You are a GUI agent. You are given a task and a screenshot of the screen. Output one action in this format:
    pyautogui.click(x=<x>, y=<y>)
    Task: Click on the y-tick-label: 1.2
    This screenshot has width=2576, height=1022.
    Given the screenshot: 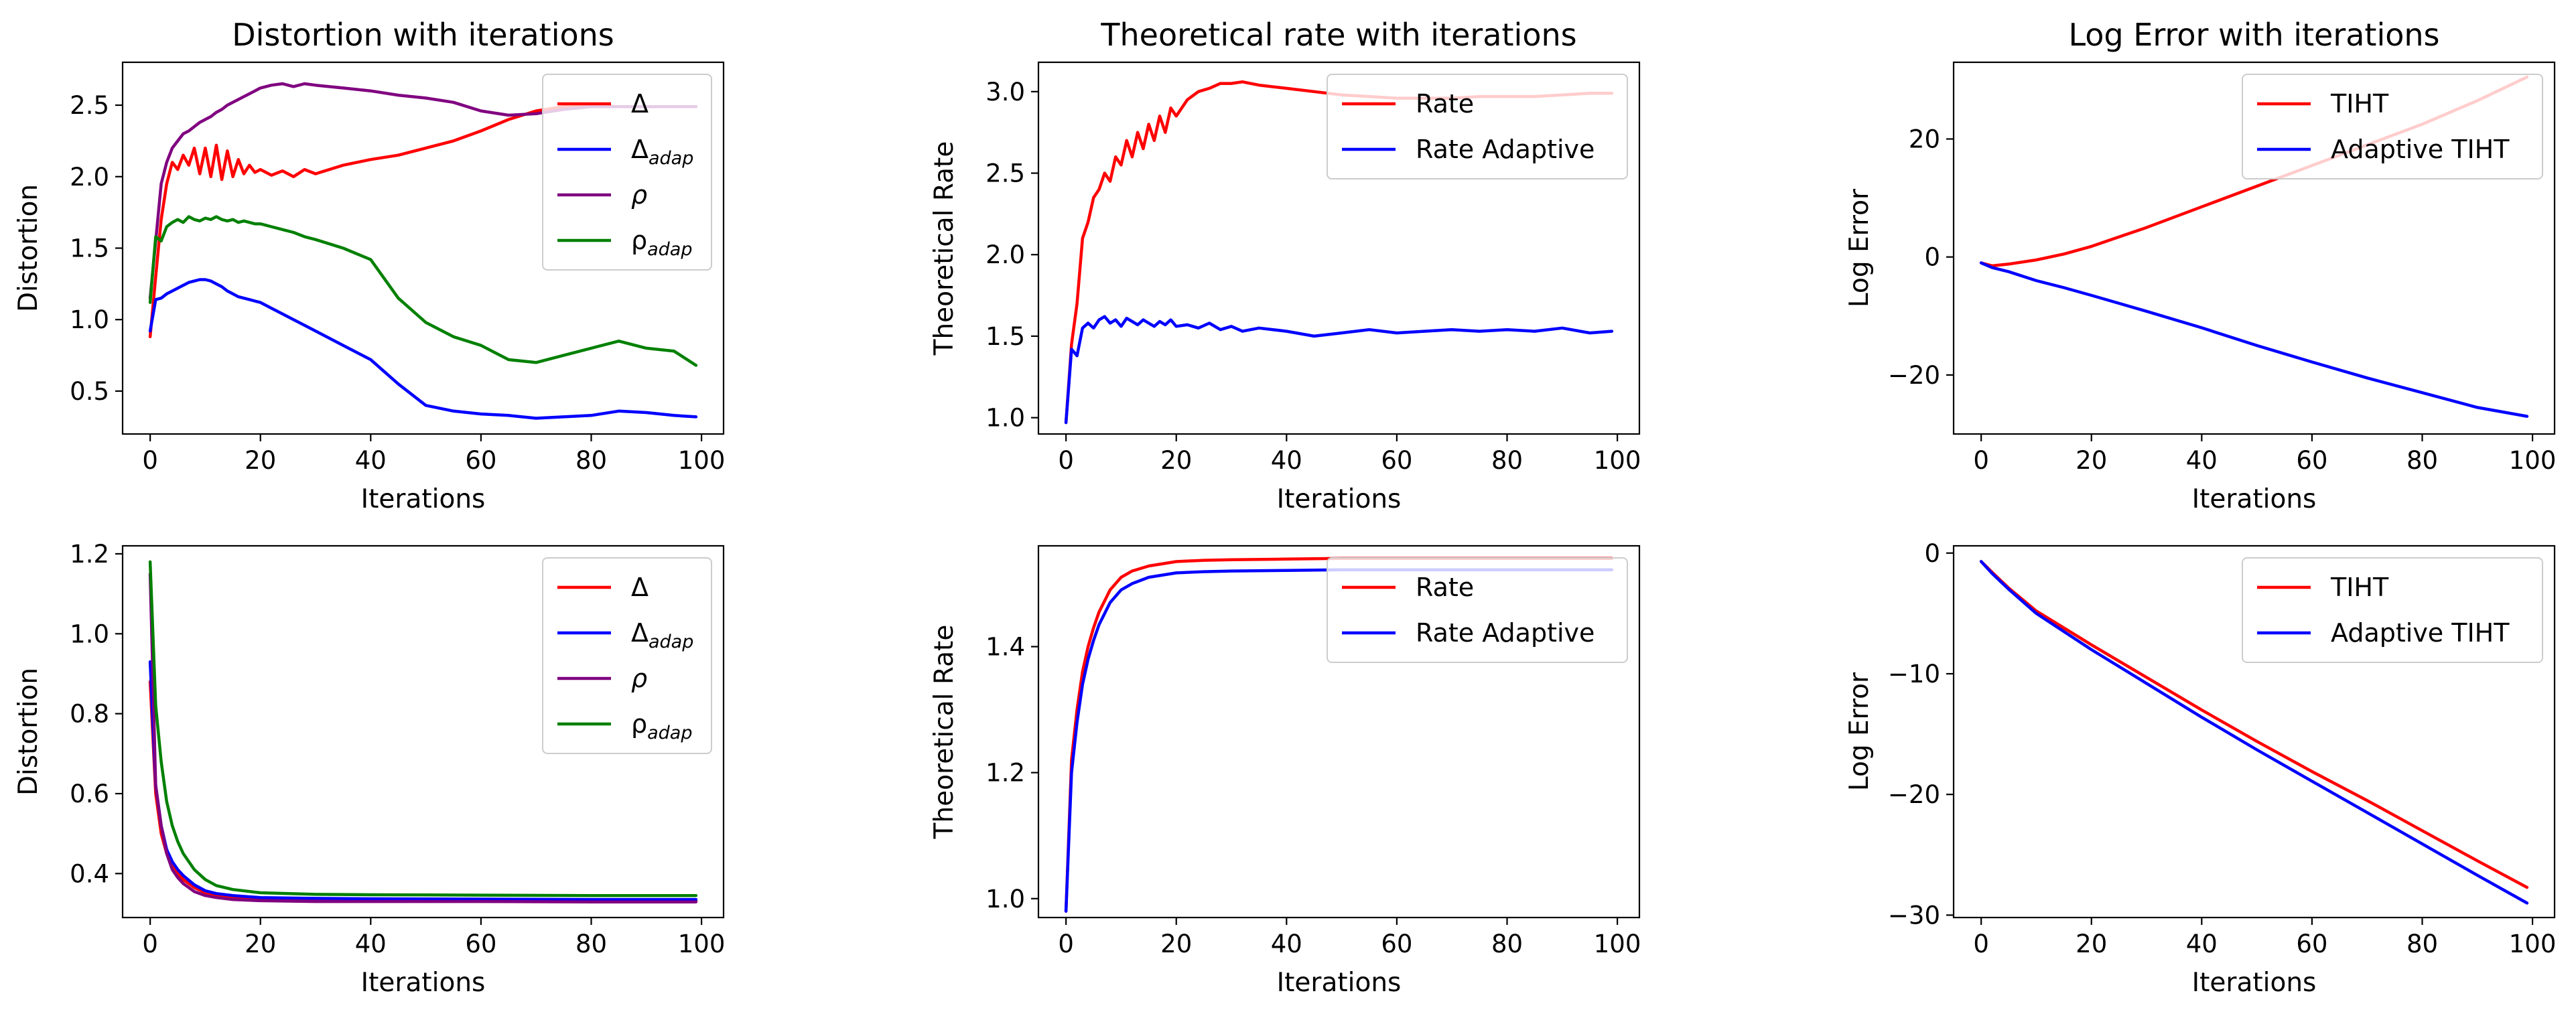 What is the action you would take?
    pyautogui.click(x=89, y=554)
    